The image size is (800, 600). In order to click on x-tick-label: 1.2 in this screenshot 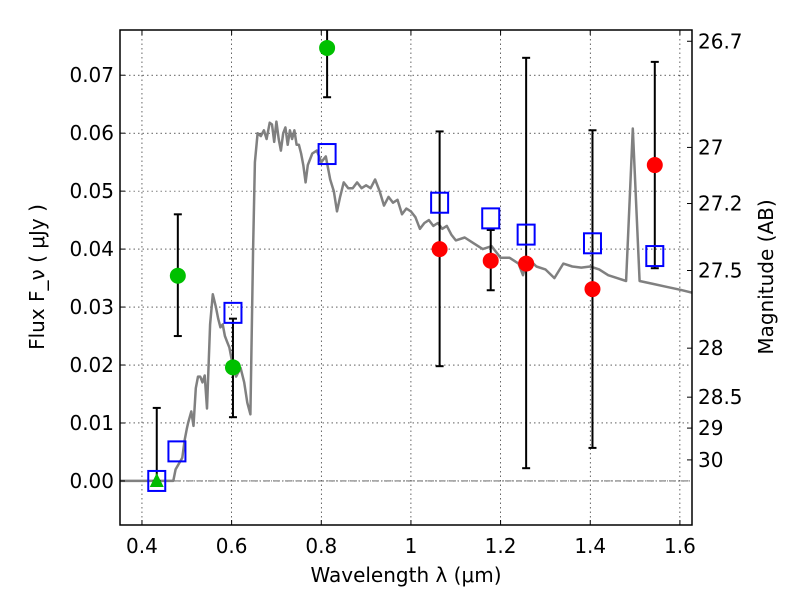, I will do `click(501, 546)`.